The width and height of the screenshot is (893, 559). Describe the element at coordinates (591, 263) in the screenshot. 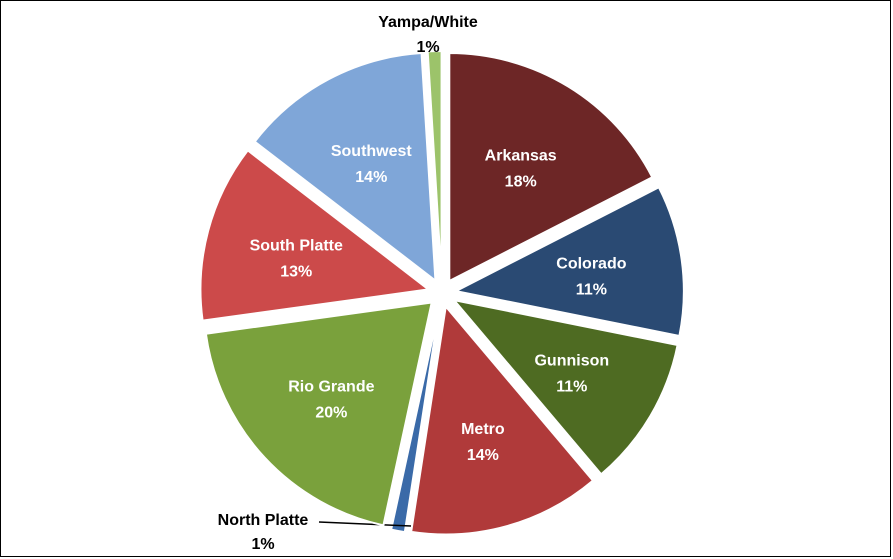

I see `slice-label: Colorado` at that location.